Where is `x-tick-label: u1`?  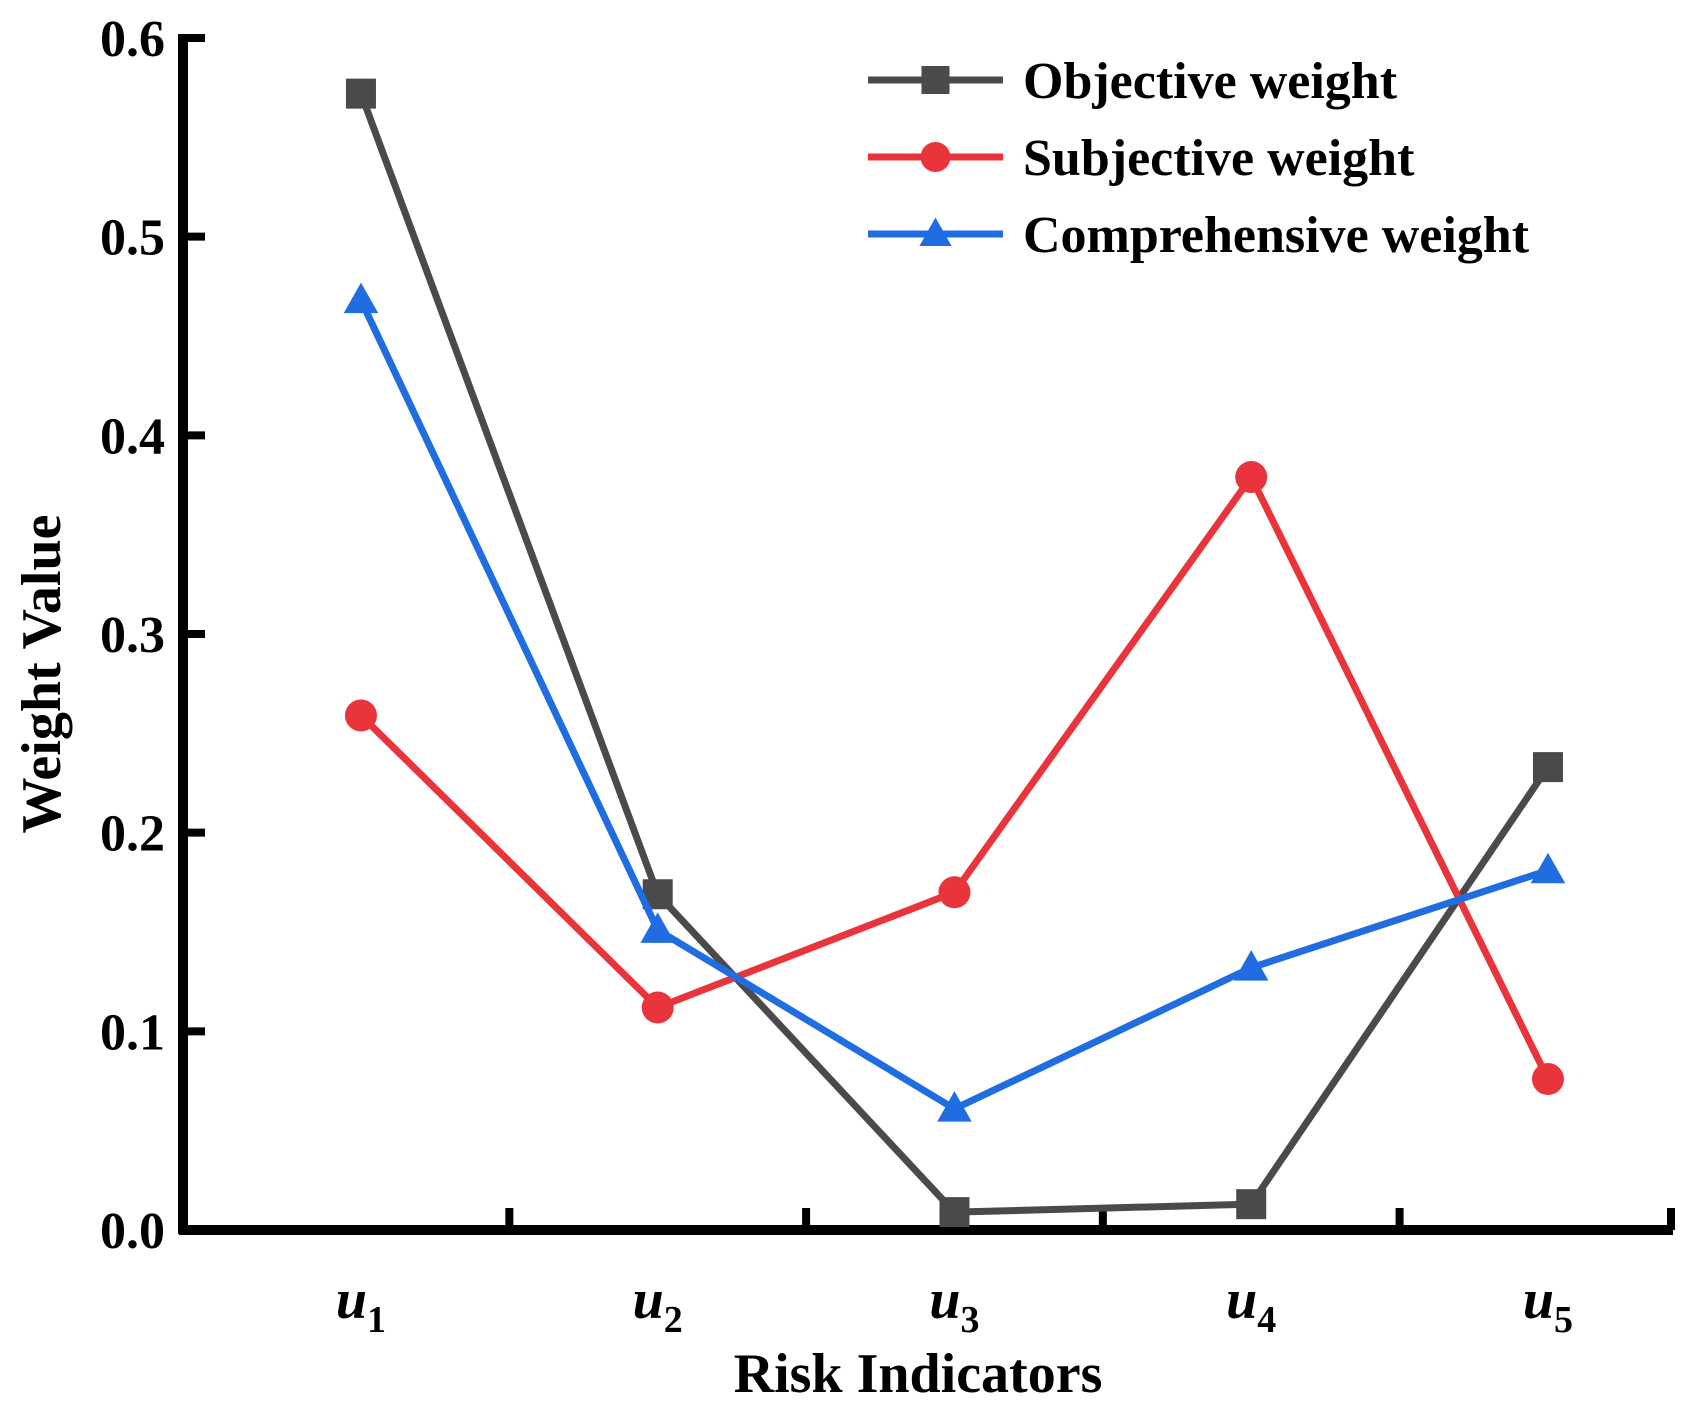
x-tick-label: u1 is located at coordinates (361, 1305).